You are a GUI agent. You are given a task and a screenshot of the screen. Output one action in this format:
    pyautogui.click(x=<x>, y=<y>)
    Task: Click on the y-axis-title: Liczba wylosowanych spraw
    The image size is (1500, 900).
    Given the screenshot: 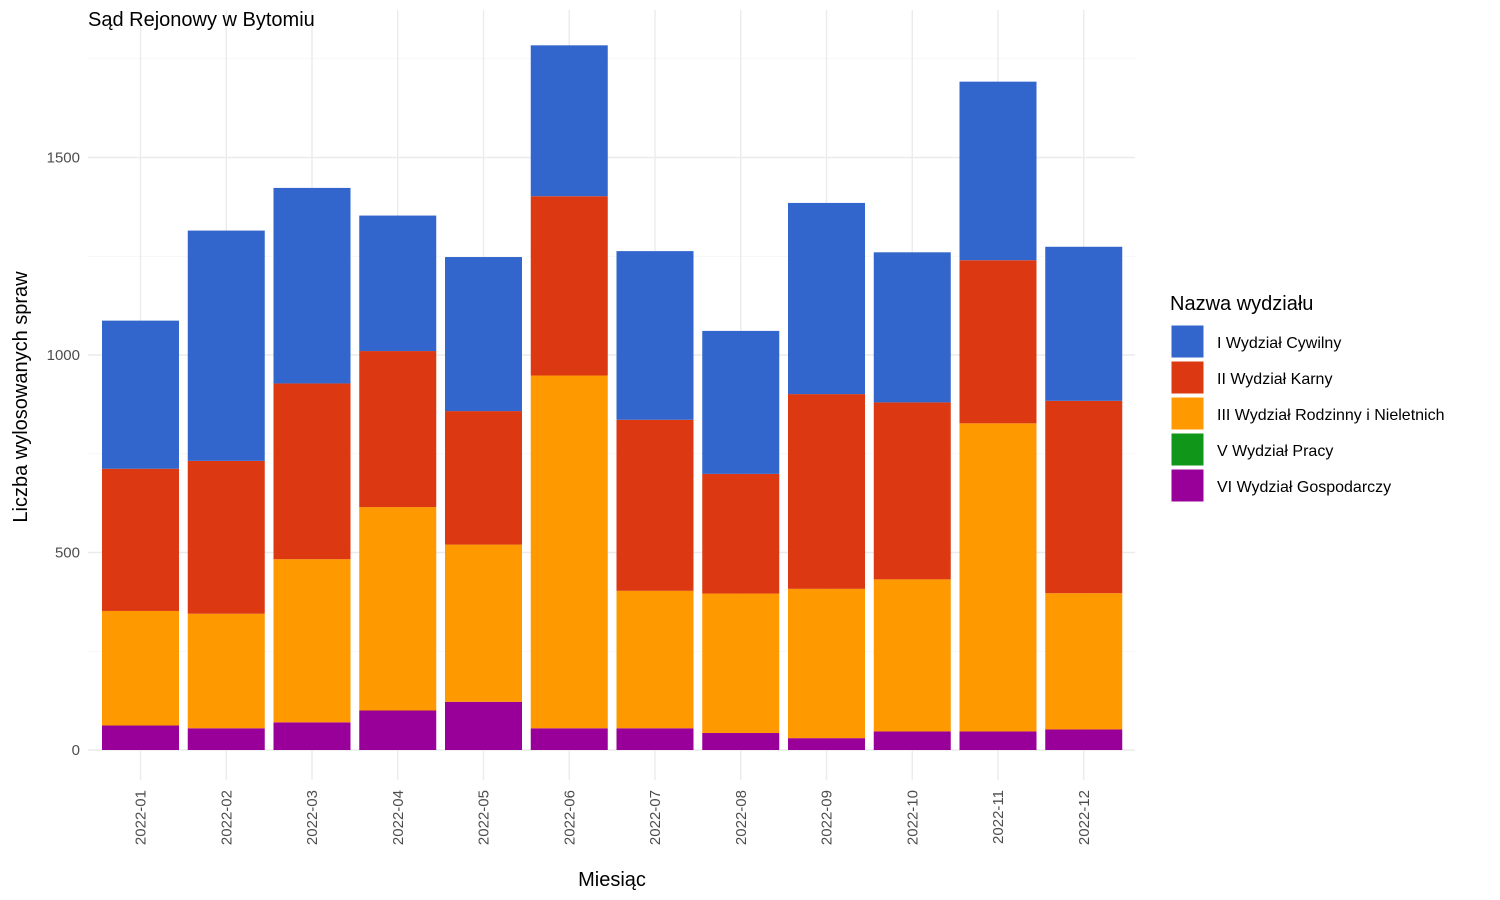 What is the action you would take?
    pyautogui.click(x=21, y=397)
    